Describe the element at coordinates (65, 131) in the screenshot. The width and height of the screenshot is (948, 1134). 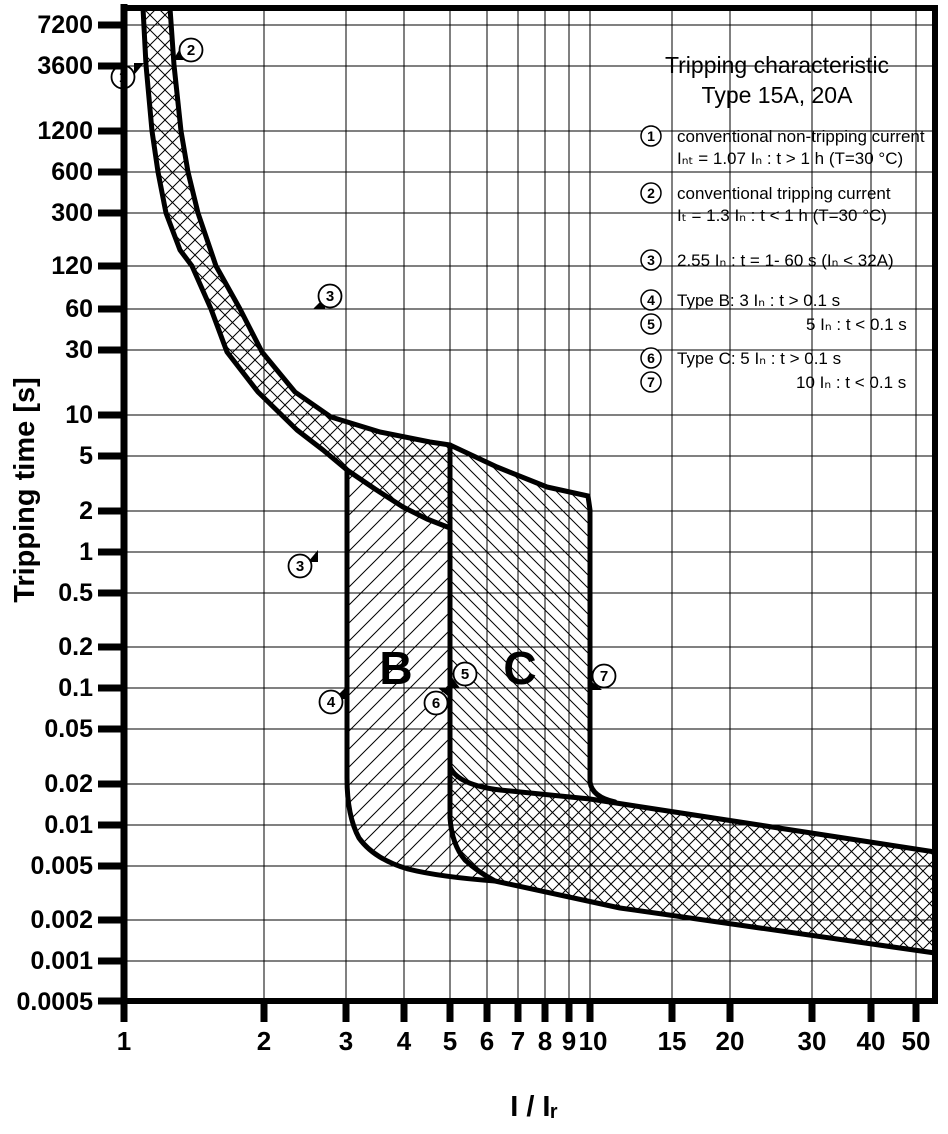
I see `y-tick-label: 1200` at that location.